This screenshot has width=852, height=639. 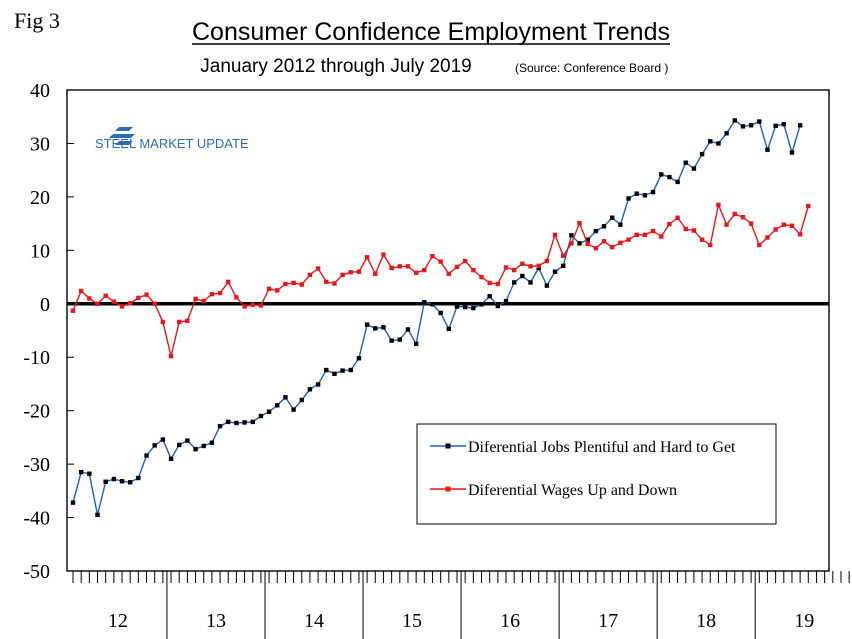 What do you see at coordinates (172, 143) in the screenshot?
I see `logo-text: STEEL MARKET UPDATE` at bounding box center [172, 143].